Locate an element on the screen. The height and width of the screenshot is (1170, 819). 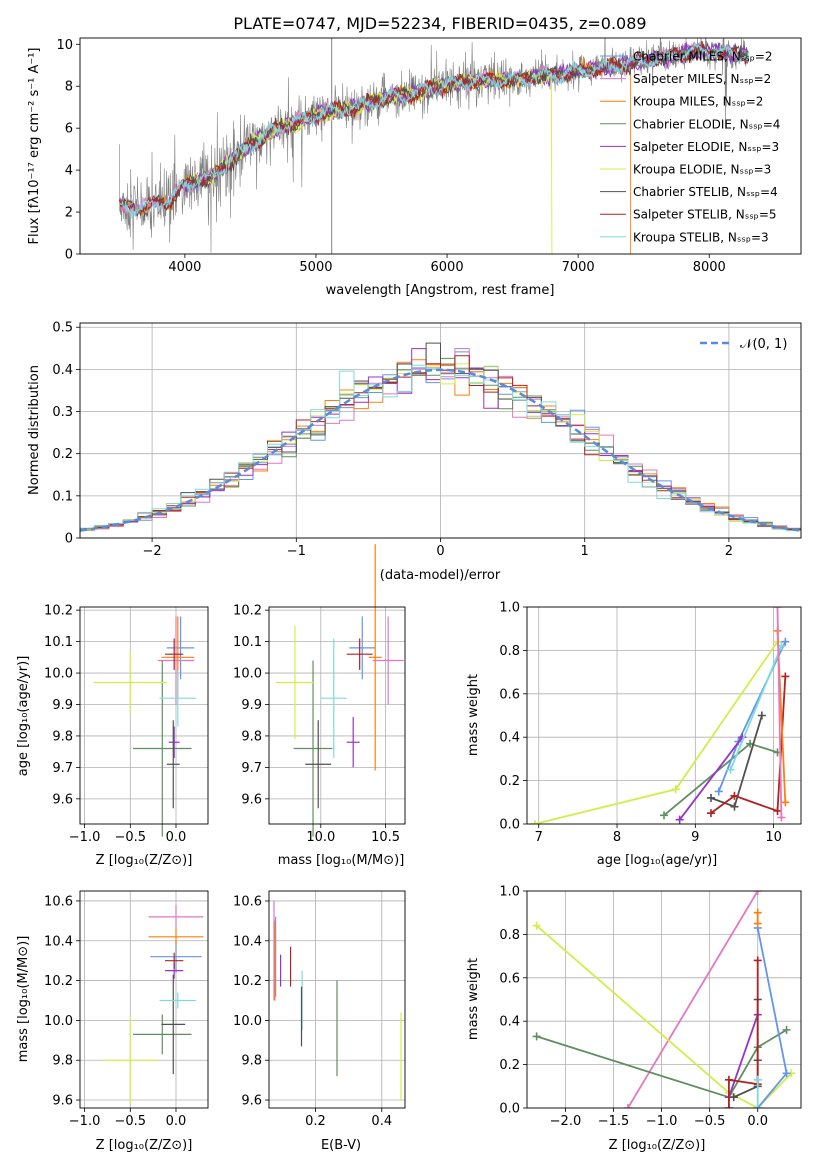
y-tick-label: 10.1 is located at coordinates (58, 642).